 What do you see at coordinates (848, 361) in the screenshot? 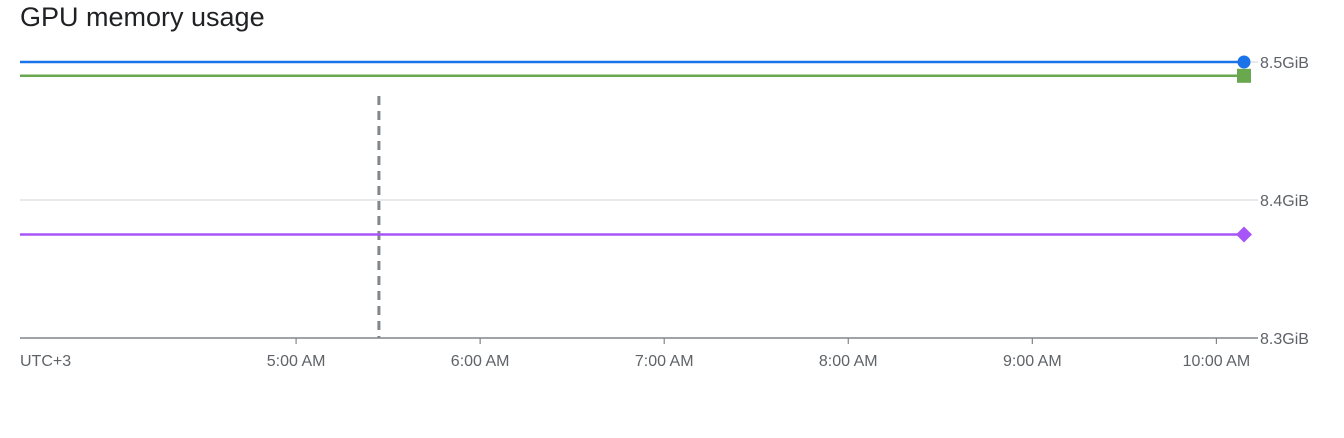
I see `x-tick-label: 8:00 AM` at bounding box center [848, 361].